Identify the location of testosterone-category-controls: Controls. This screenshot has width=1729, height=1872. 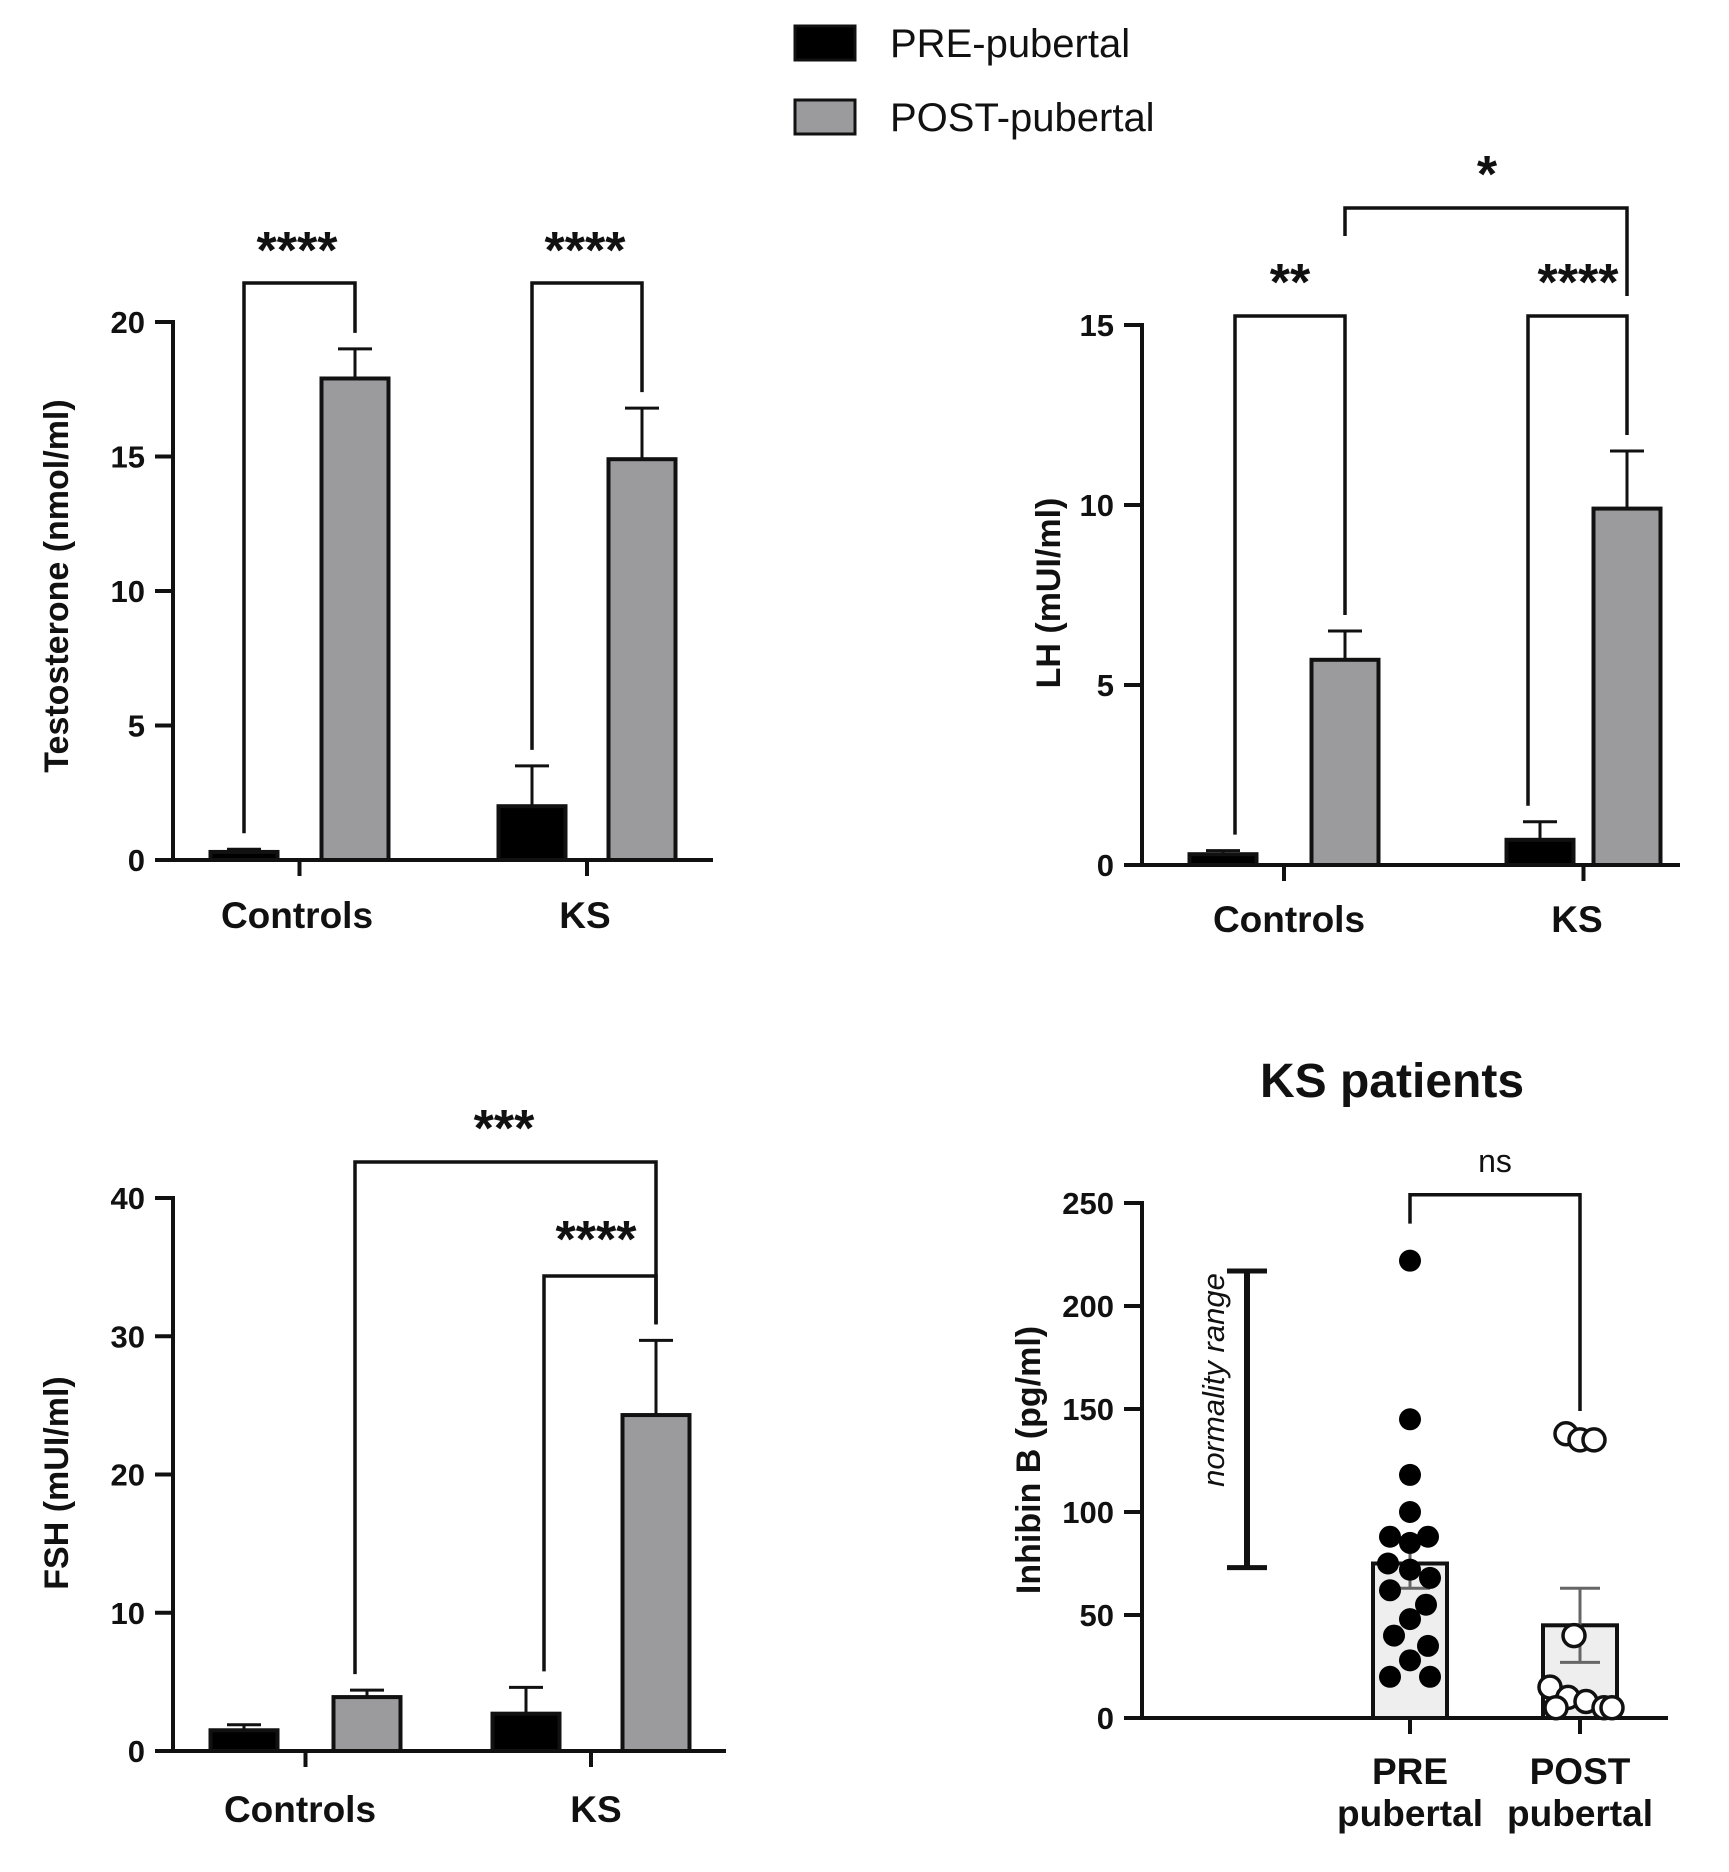
(297, 915).